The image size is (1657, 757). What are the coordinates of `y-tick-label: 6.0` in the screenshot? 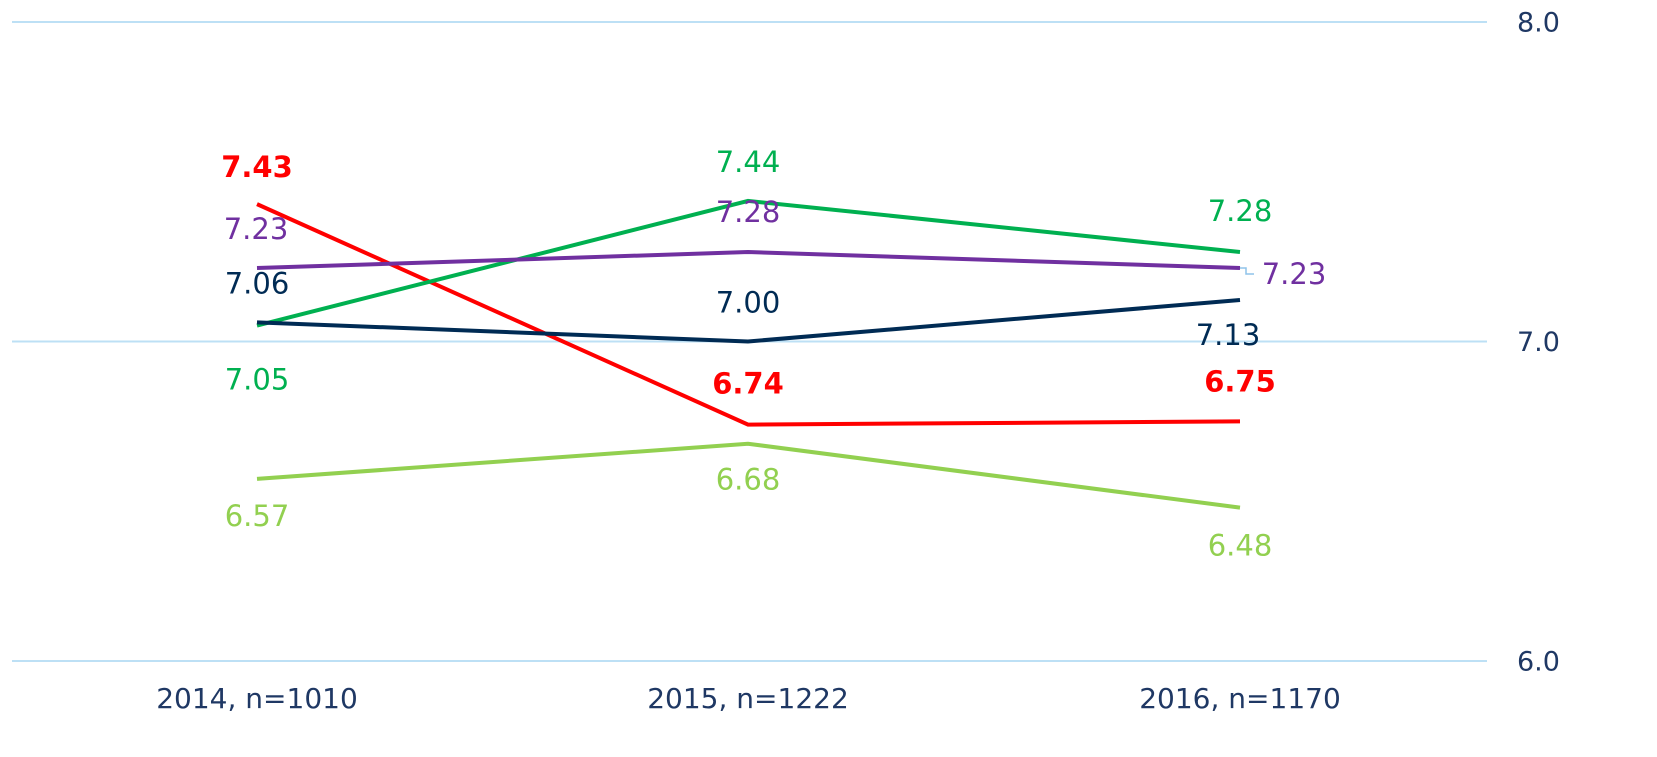 It's located at (1538, 662).